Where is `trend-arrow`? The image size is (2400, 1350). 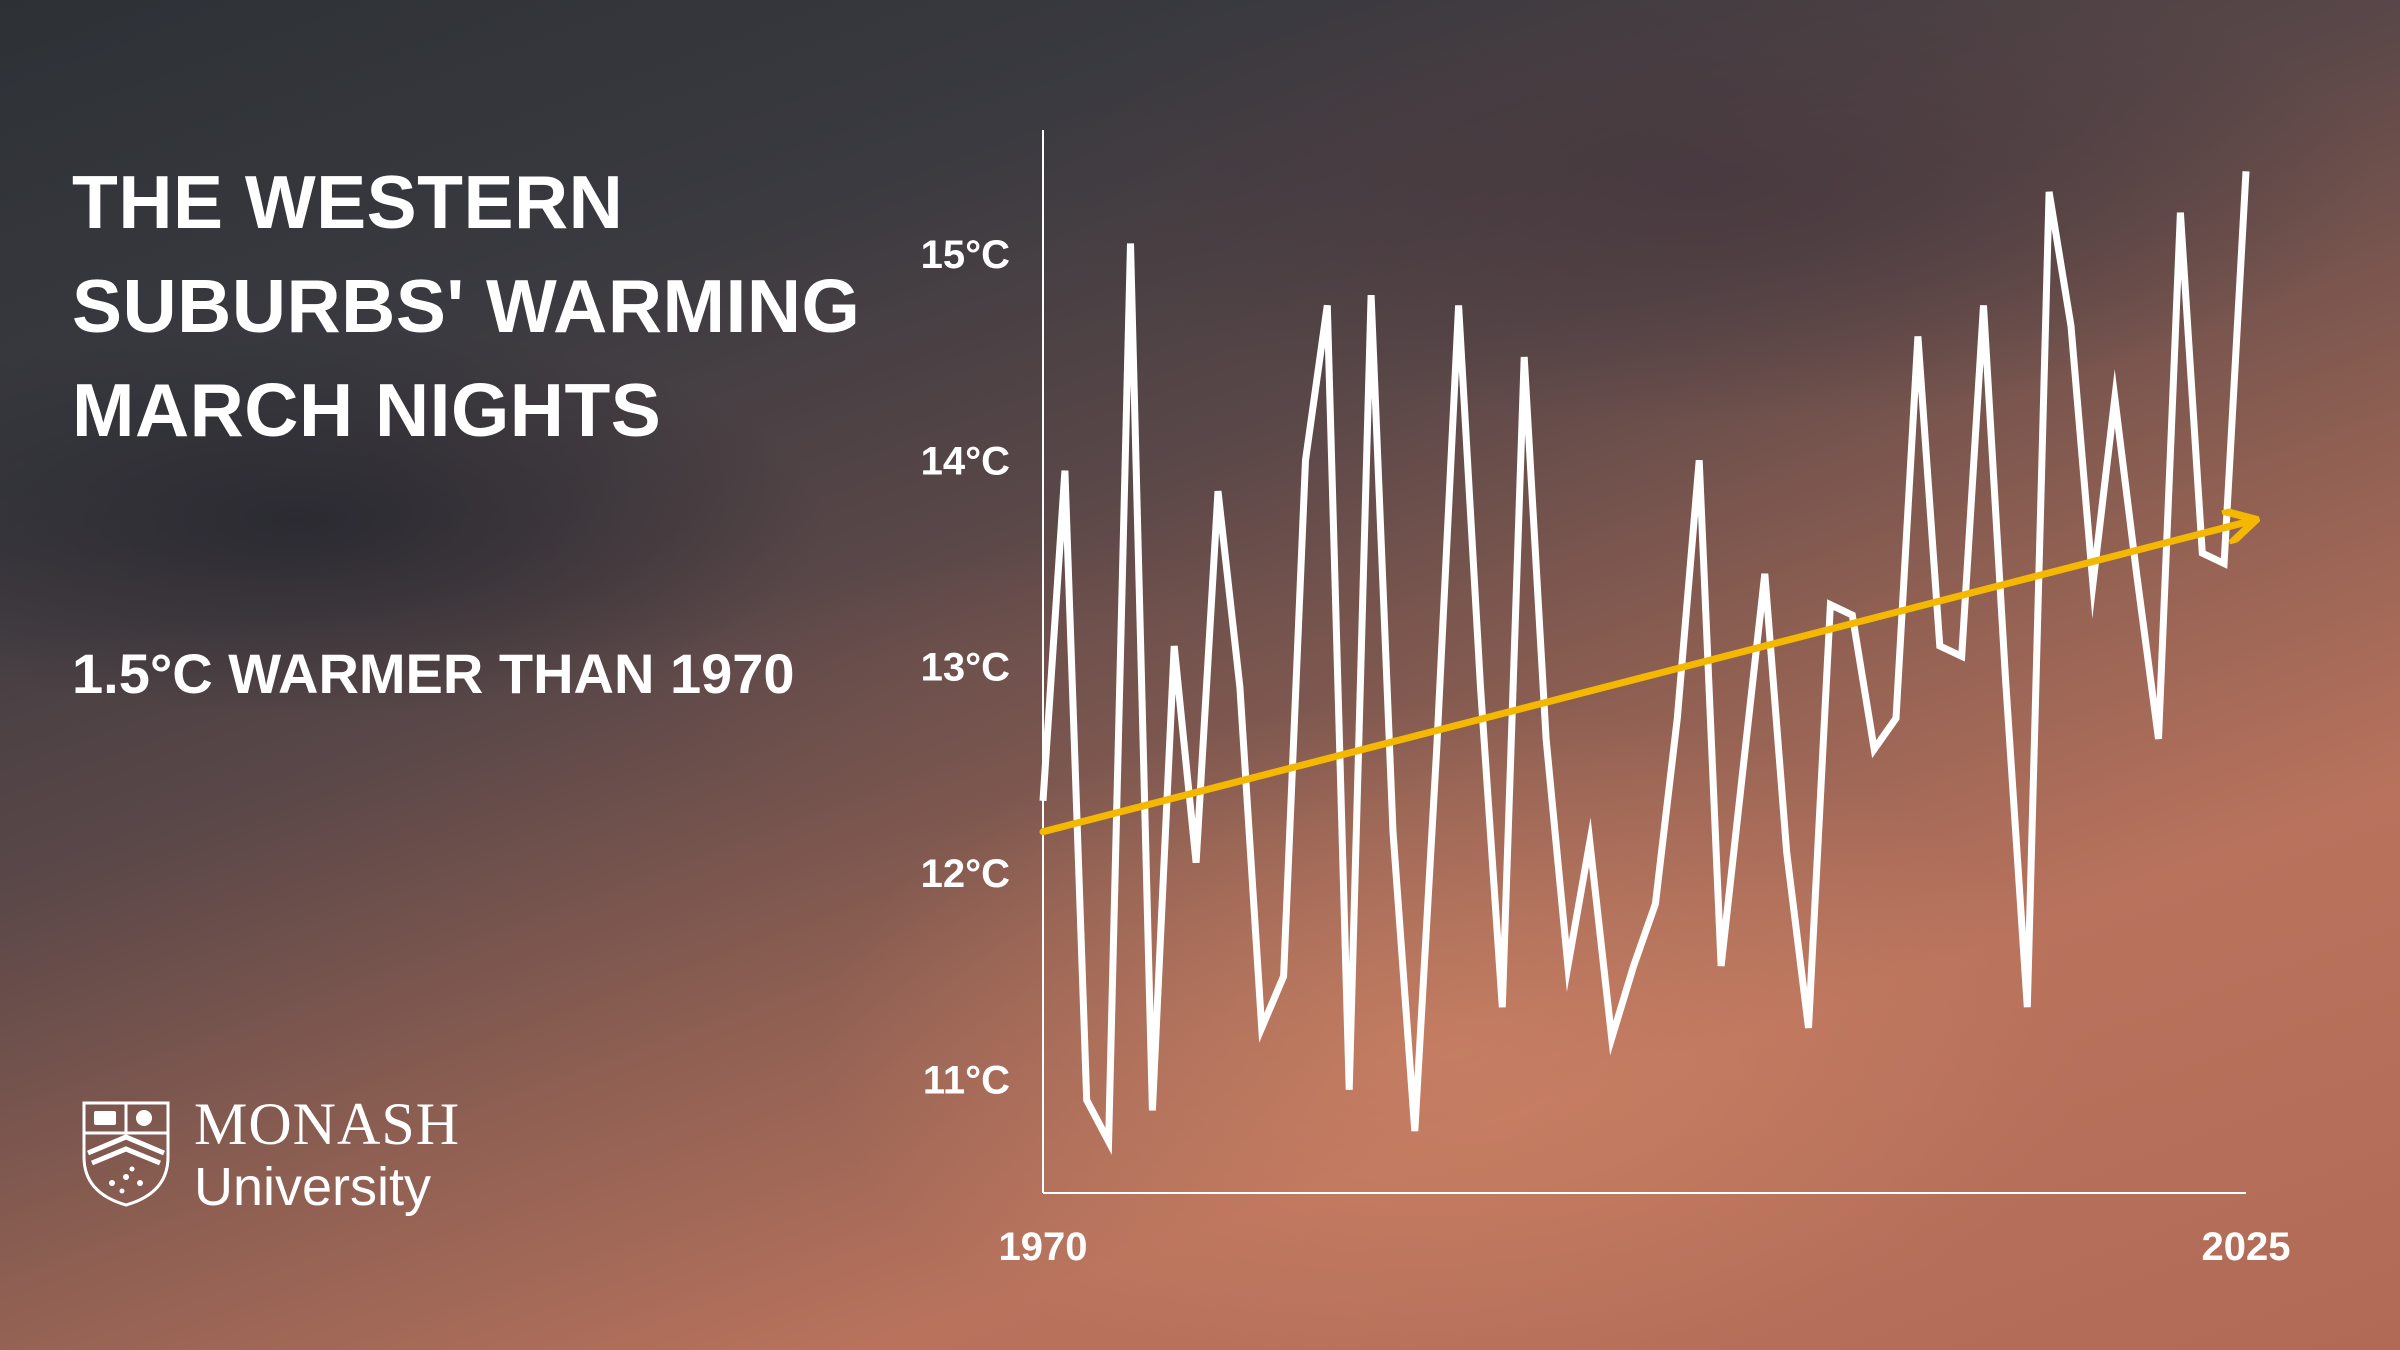 trend-arrow is located at coordinates (1642, 679).